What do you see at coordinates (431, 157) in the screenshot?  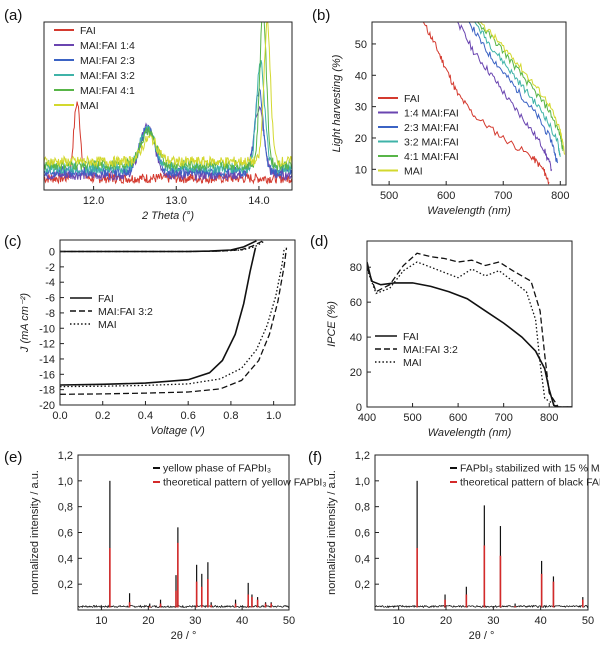 I see `legend-label: 4:1 MAI:FAI` at bounding box center [431, 157].